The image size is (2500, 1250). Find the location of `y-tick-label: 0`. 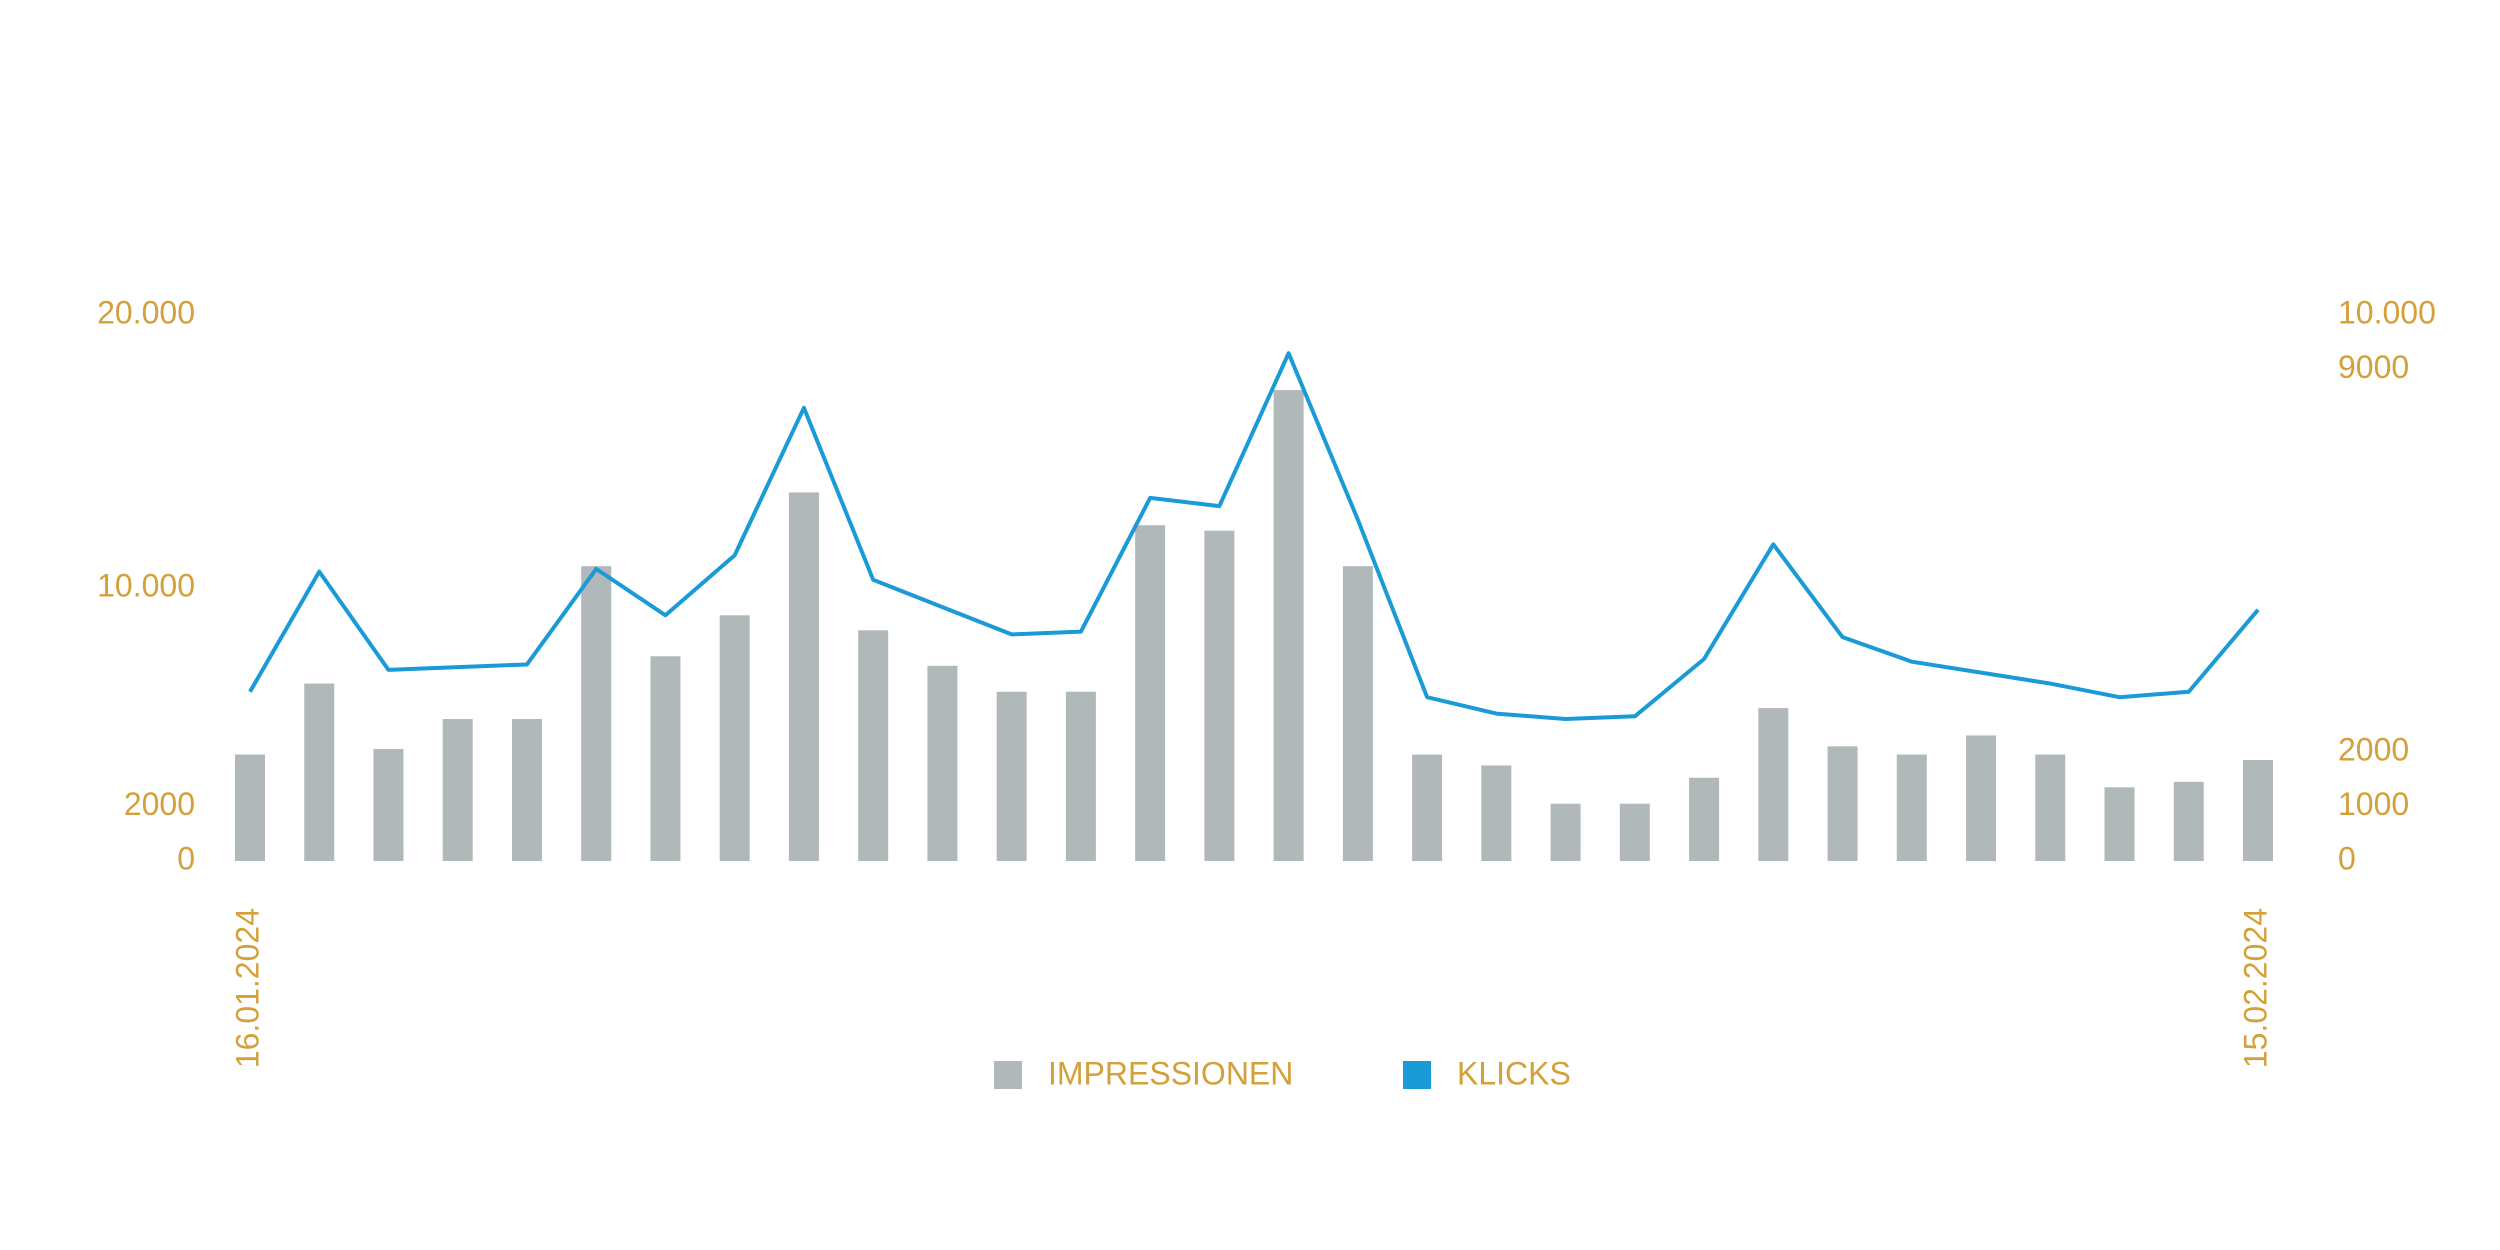

y-tick-label: 0 is located at coordinates (186, 858).